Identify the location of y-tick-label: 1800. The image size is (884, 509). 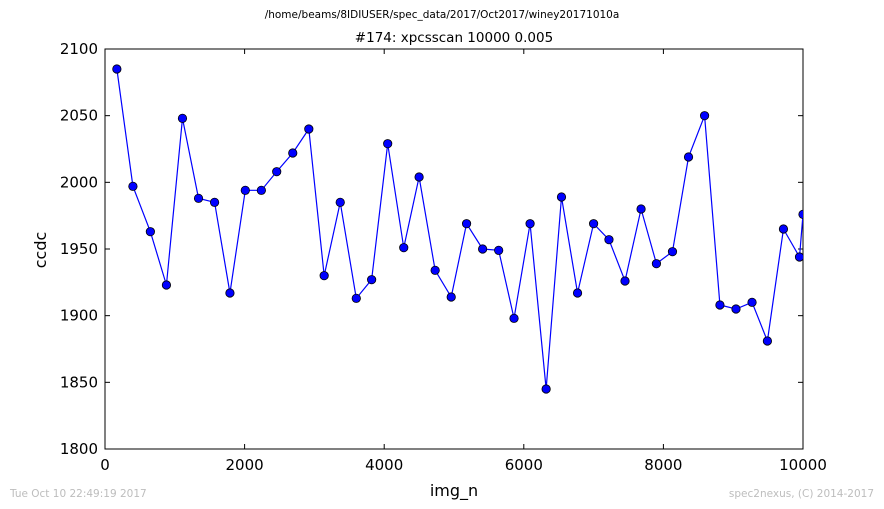
(79, 449).